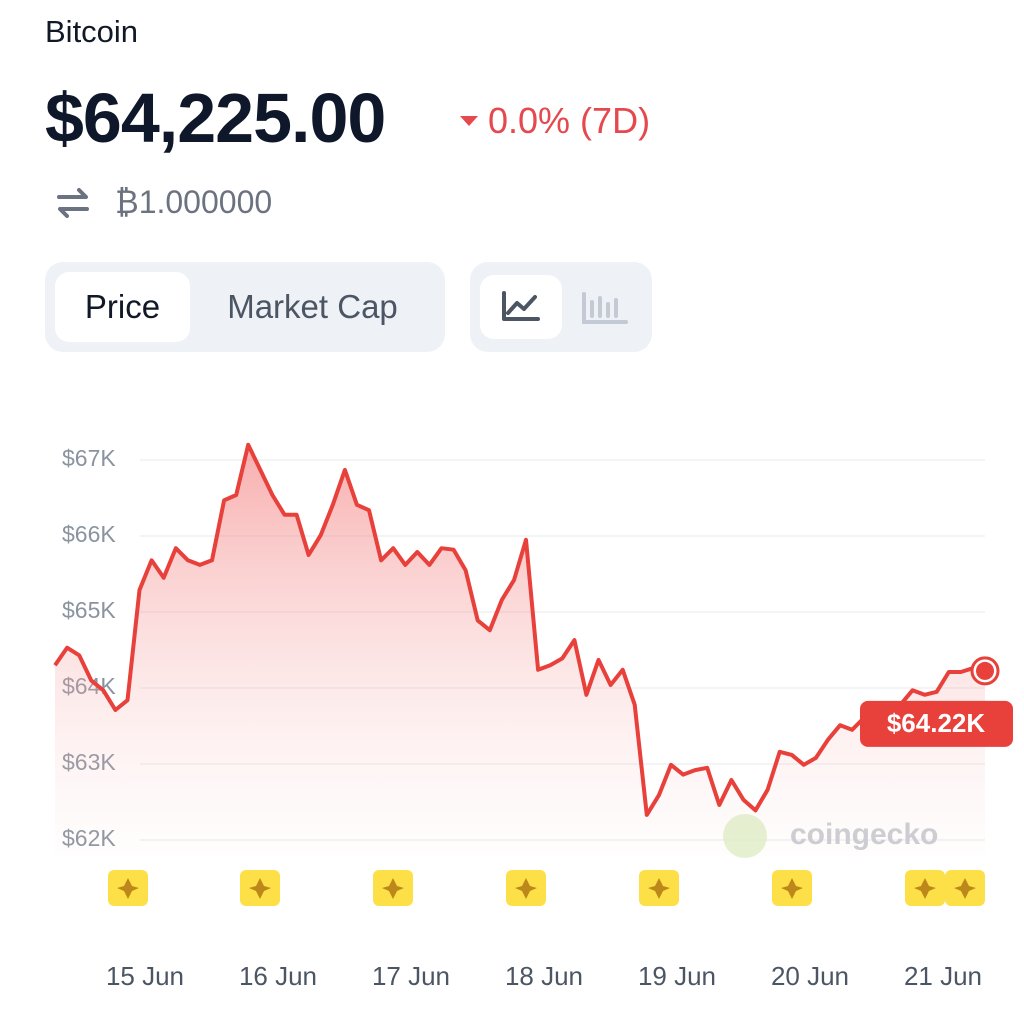 This screenshot has width=1024, height=1022. I want to click on tab-bar: Price Market Cap, so click(245, 307).